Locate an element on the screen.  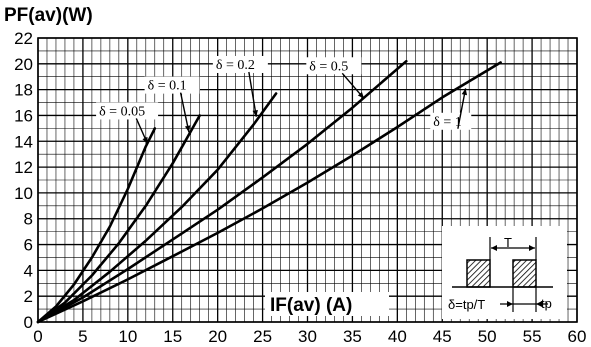
x-tick-label: 25 is located at coordinates (262, 336).